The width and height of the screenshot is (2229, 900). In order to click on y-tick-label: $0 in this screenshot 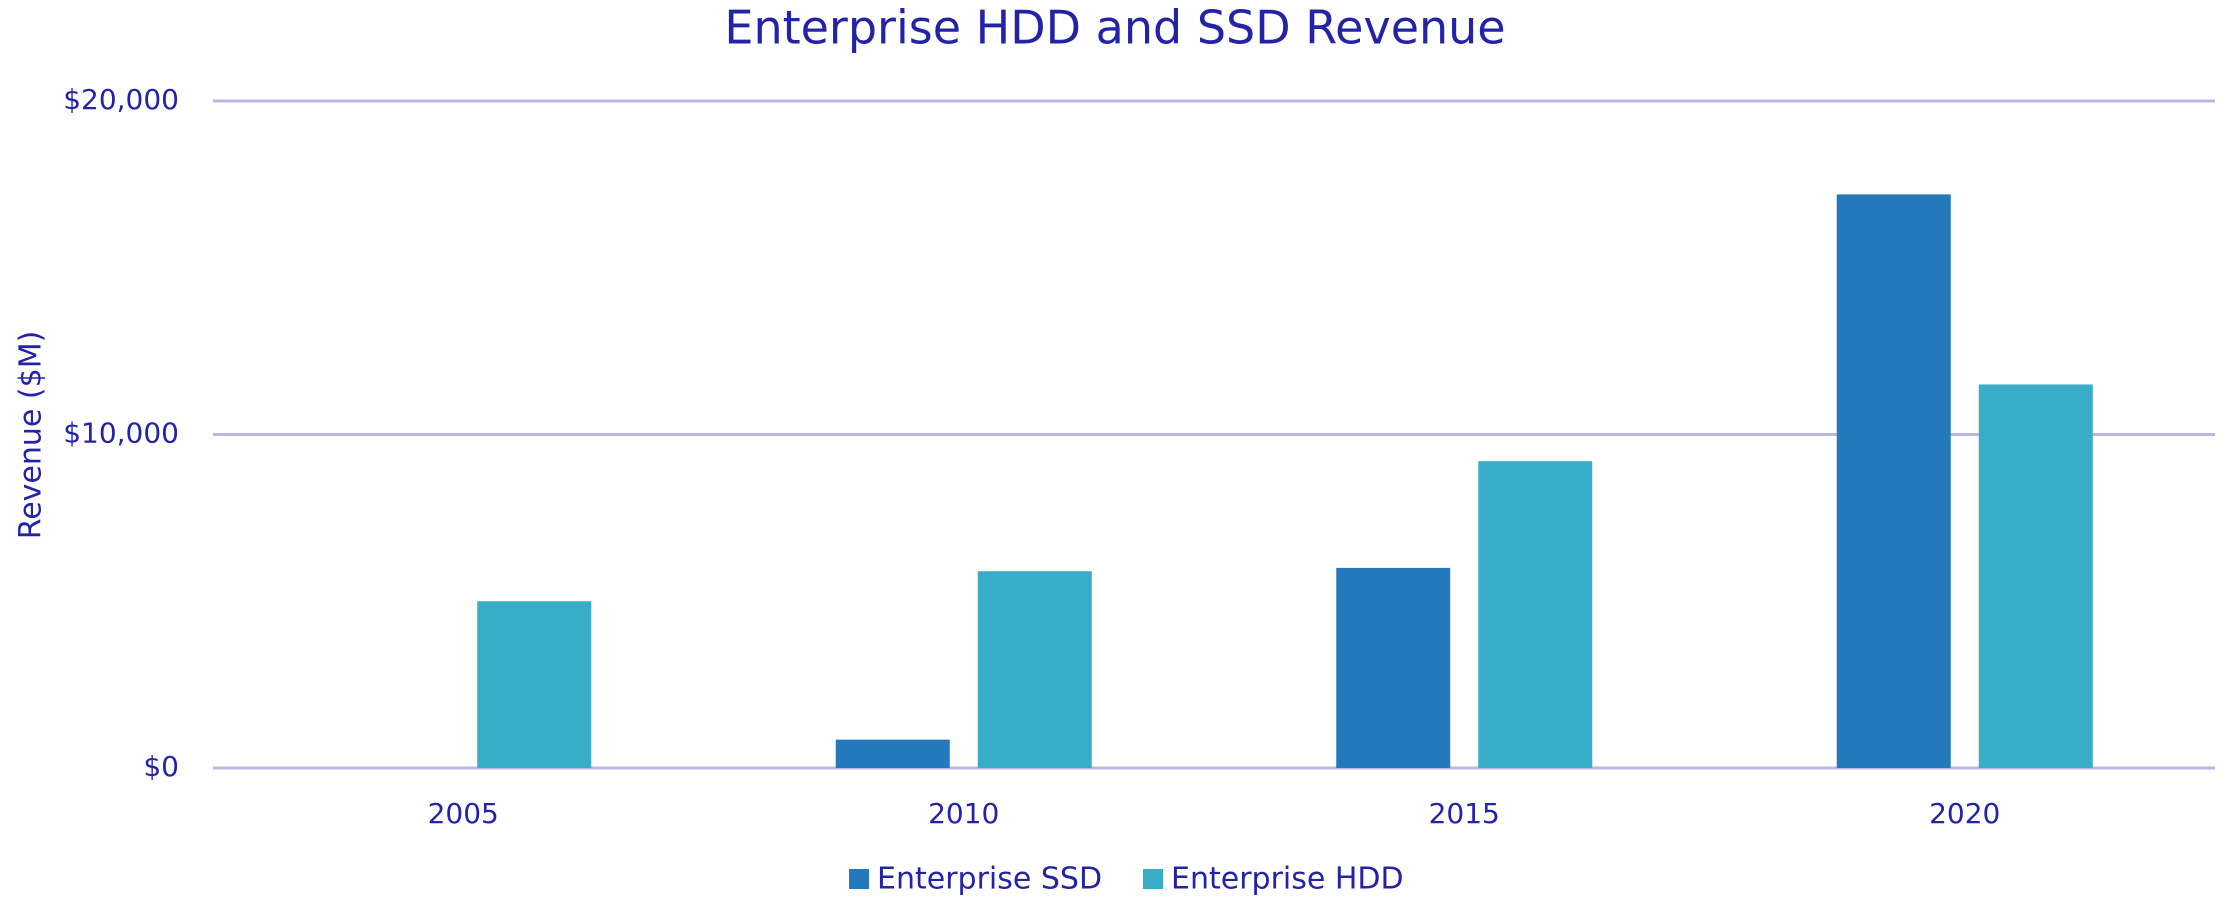, I will do `click(161, 766)`.